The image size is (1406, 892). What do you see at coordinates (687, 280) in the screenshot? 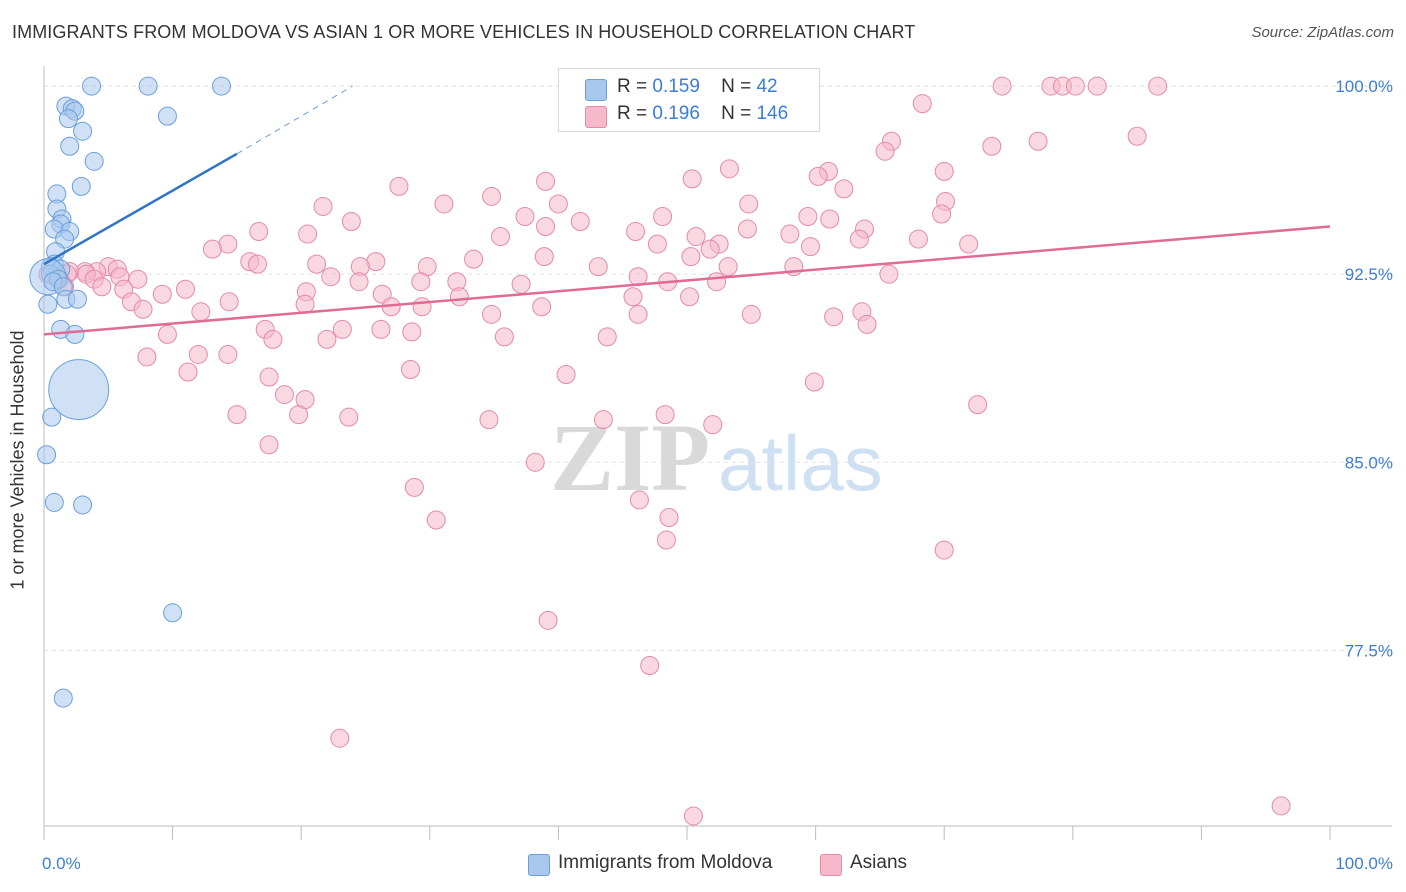
I see `asians-trend-line` at bounding box center [687, 280].